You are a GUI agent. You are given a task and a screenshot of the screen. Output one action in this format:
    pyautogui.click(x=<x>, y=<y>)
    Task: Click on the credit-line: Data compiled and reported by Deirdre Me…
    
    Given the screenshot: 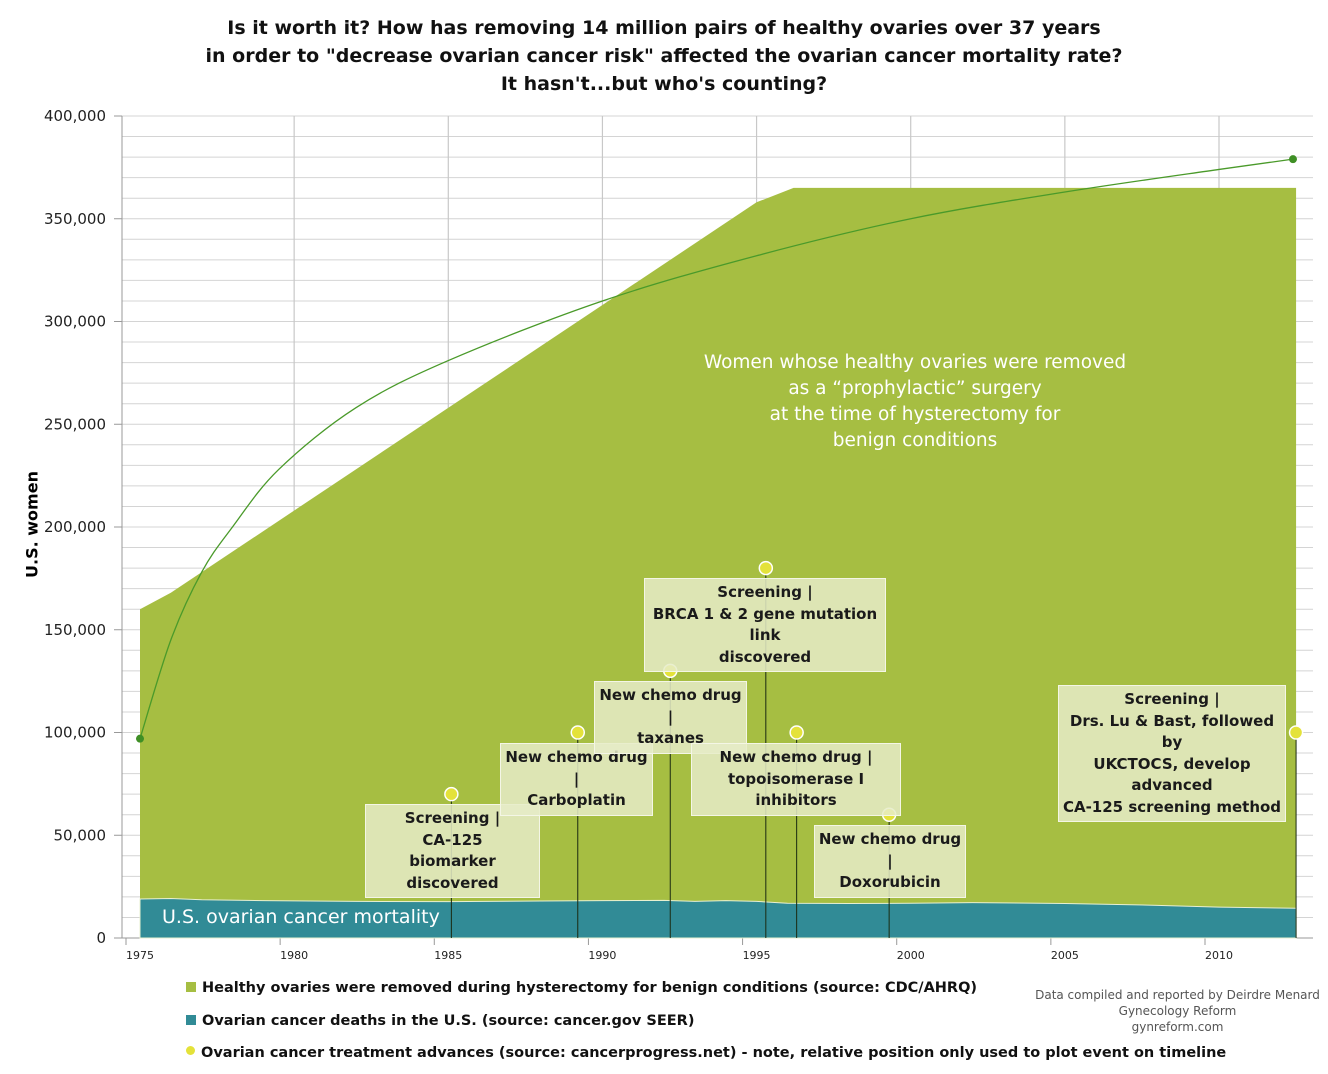 What is the action you would take?
    pyautogui.click(x=1177, y=995)
    